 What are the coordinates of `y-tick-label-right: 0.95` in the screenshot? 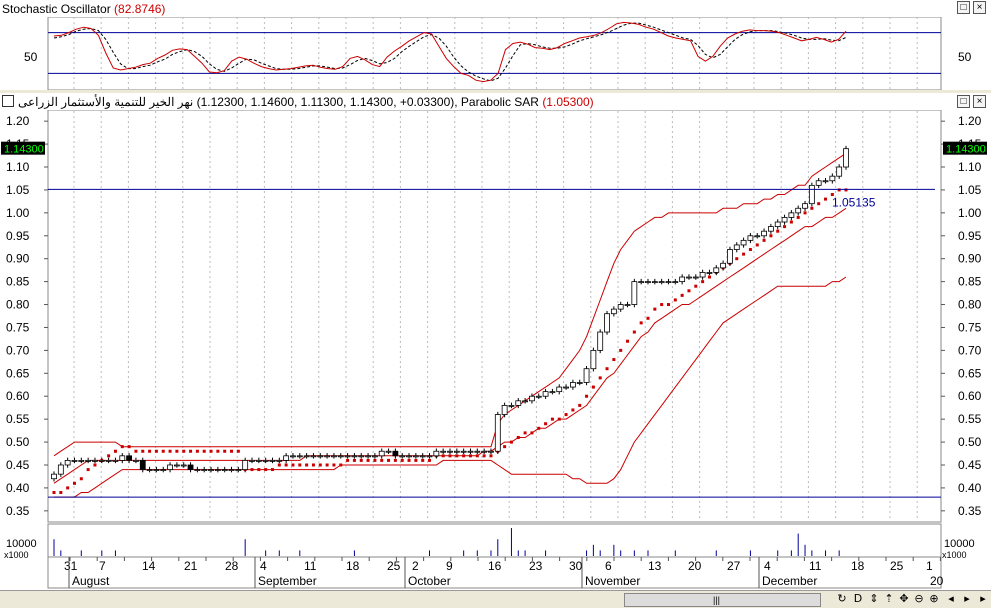 It's located at (970, 236).